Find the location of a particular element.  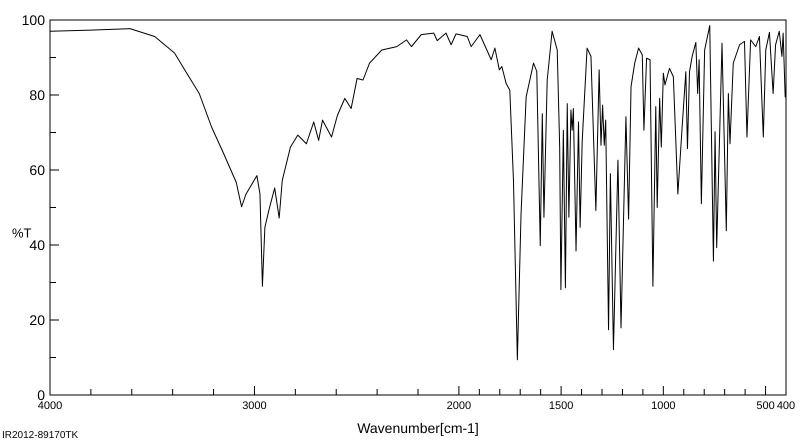

x-tick-label: 1500 is located at coordinates (561, 406).